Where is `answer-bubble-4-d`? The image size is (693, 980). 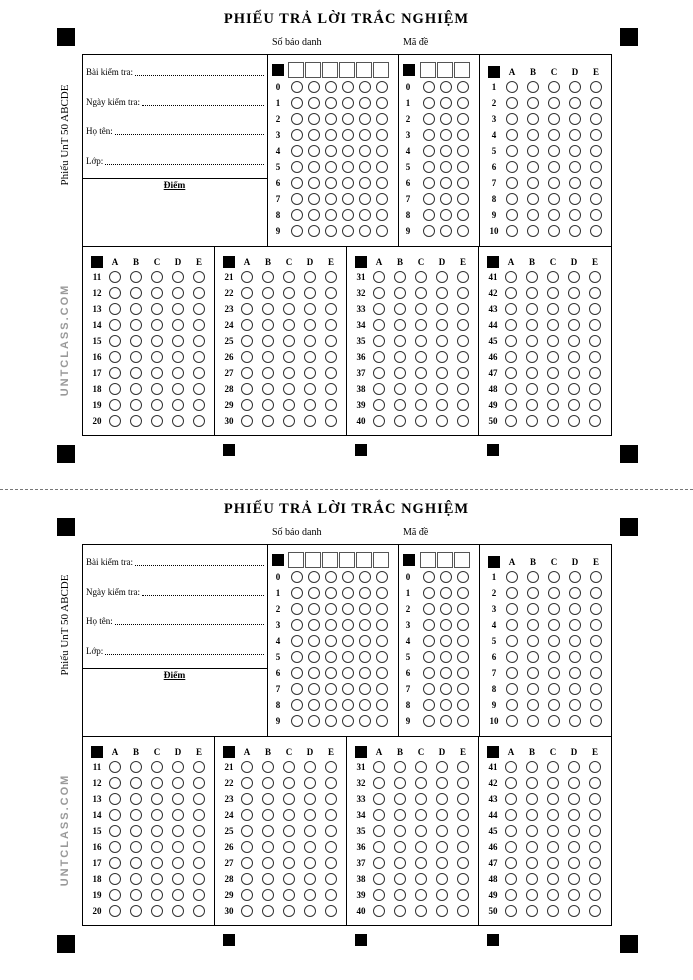
answer-bubble-4-d is located at coordinates (575, 135).